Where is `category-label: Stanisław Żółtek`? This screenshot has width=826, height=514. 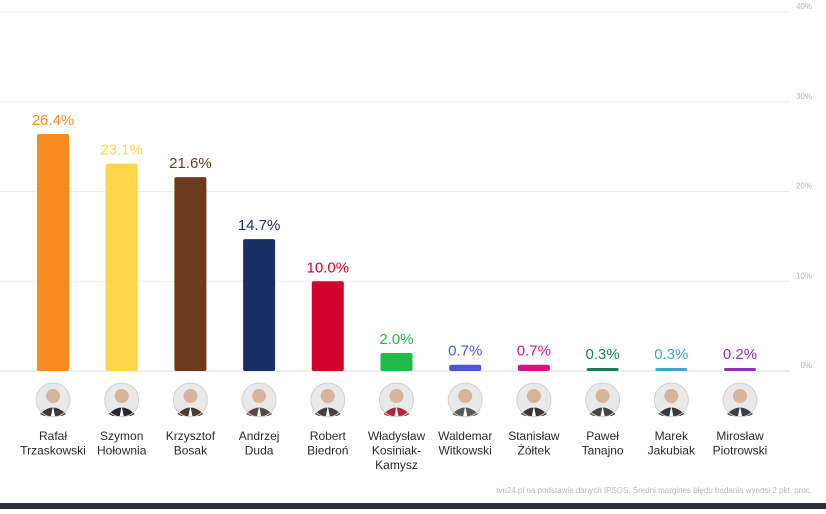 category-label: Stanisław Żółtek is located at coordinates (534, 443).